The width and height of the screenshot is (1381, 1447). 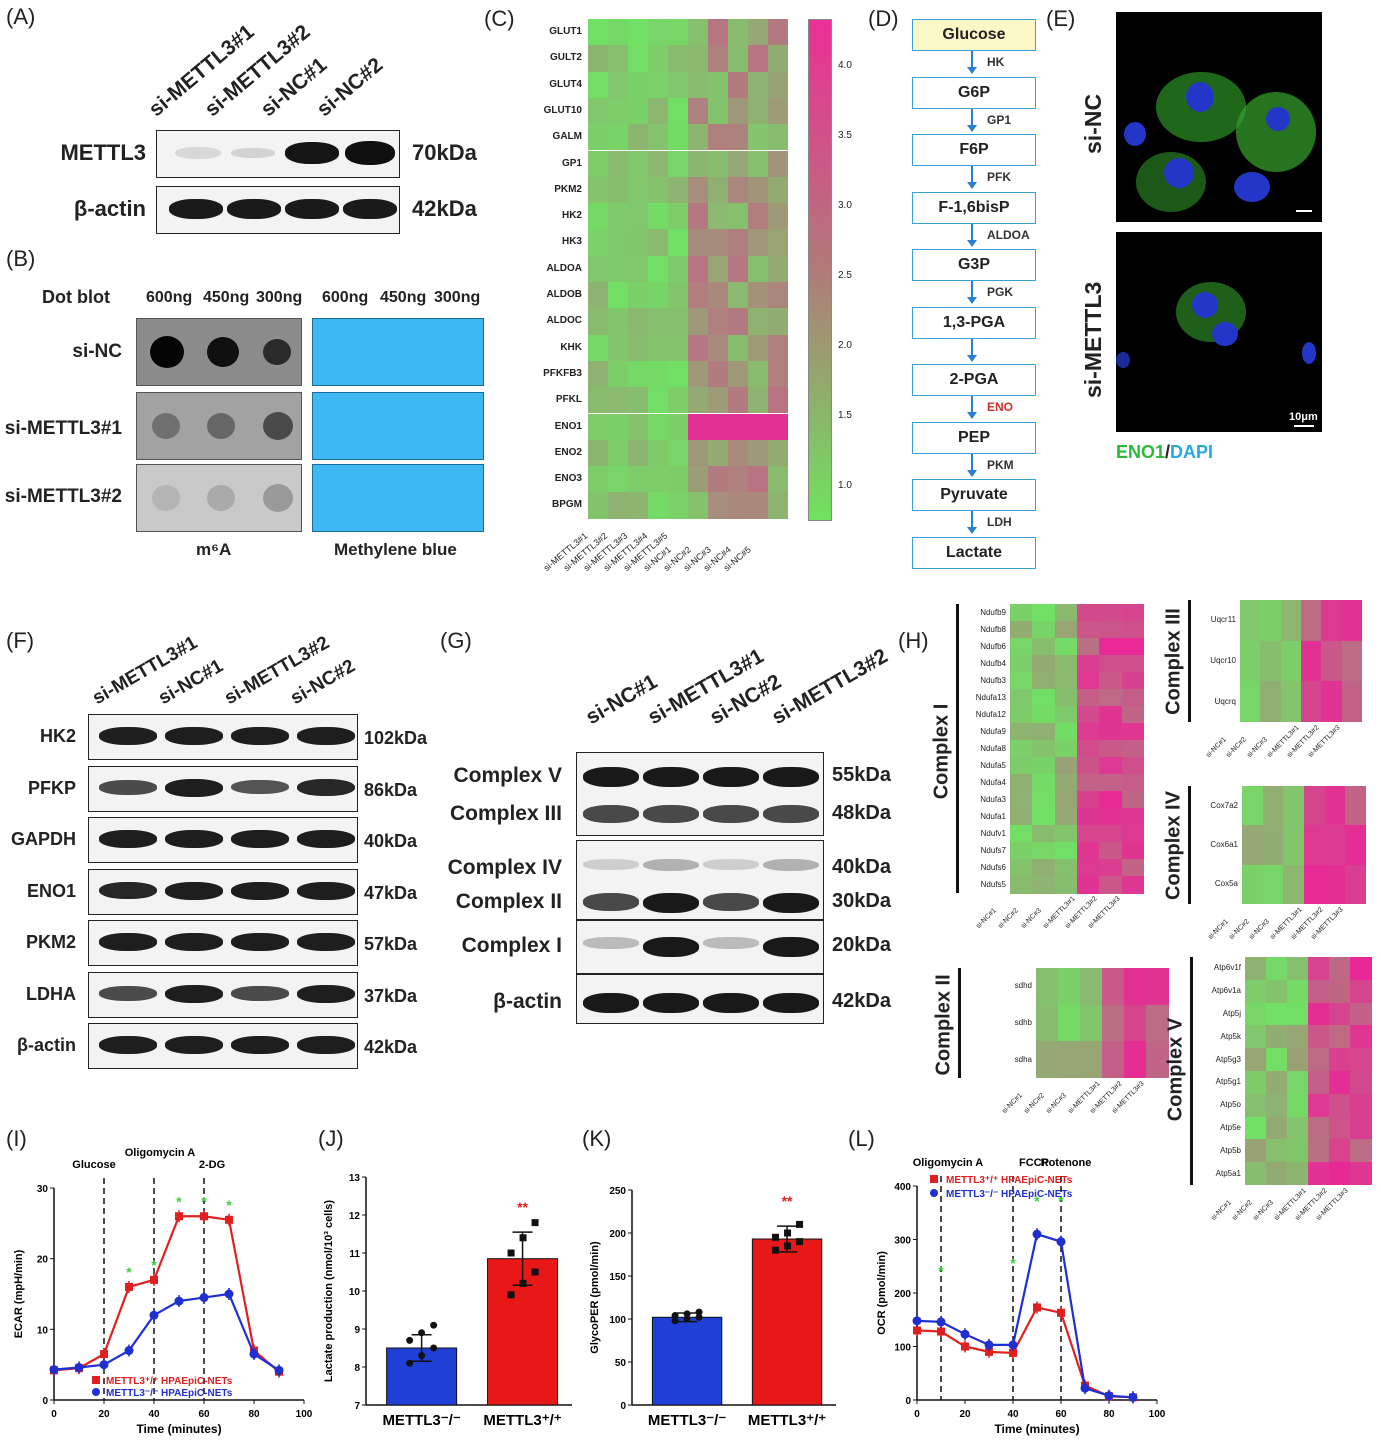 I want to click on h-gene-label: Ndufa9, so click(x=993, y=731).